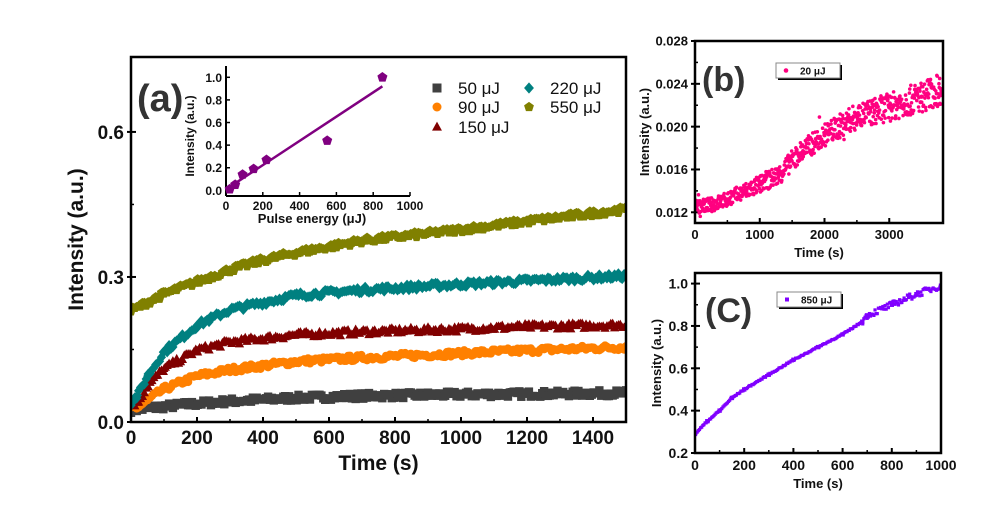 Image resolution: width=994 pixels, height=507 pixels. Describe the element at coordinates (892, 465) in the screenshot. I see `x-tick-label: 800` at that location.